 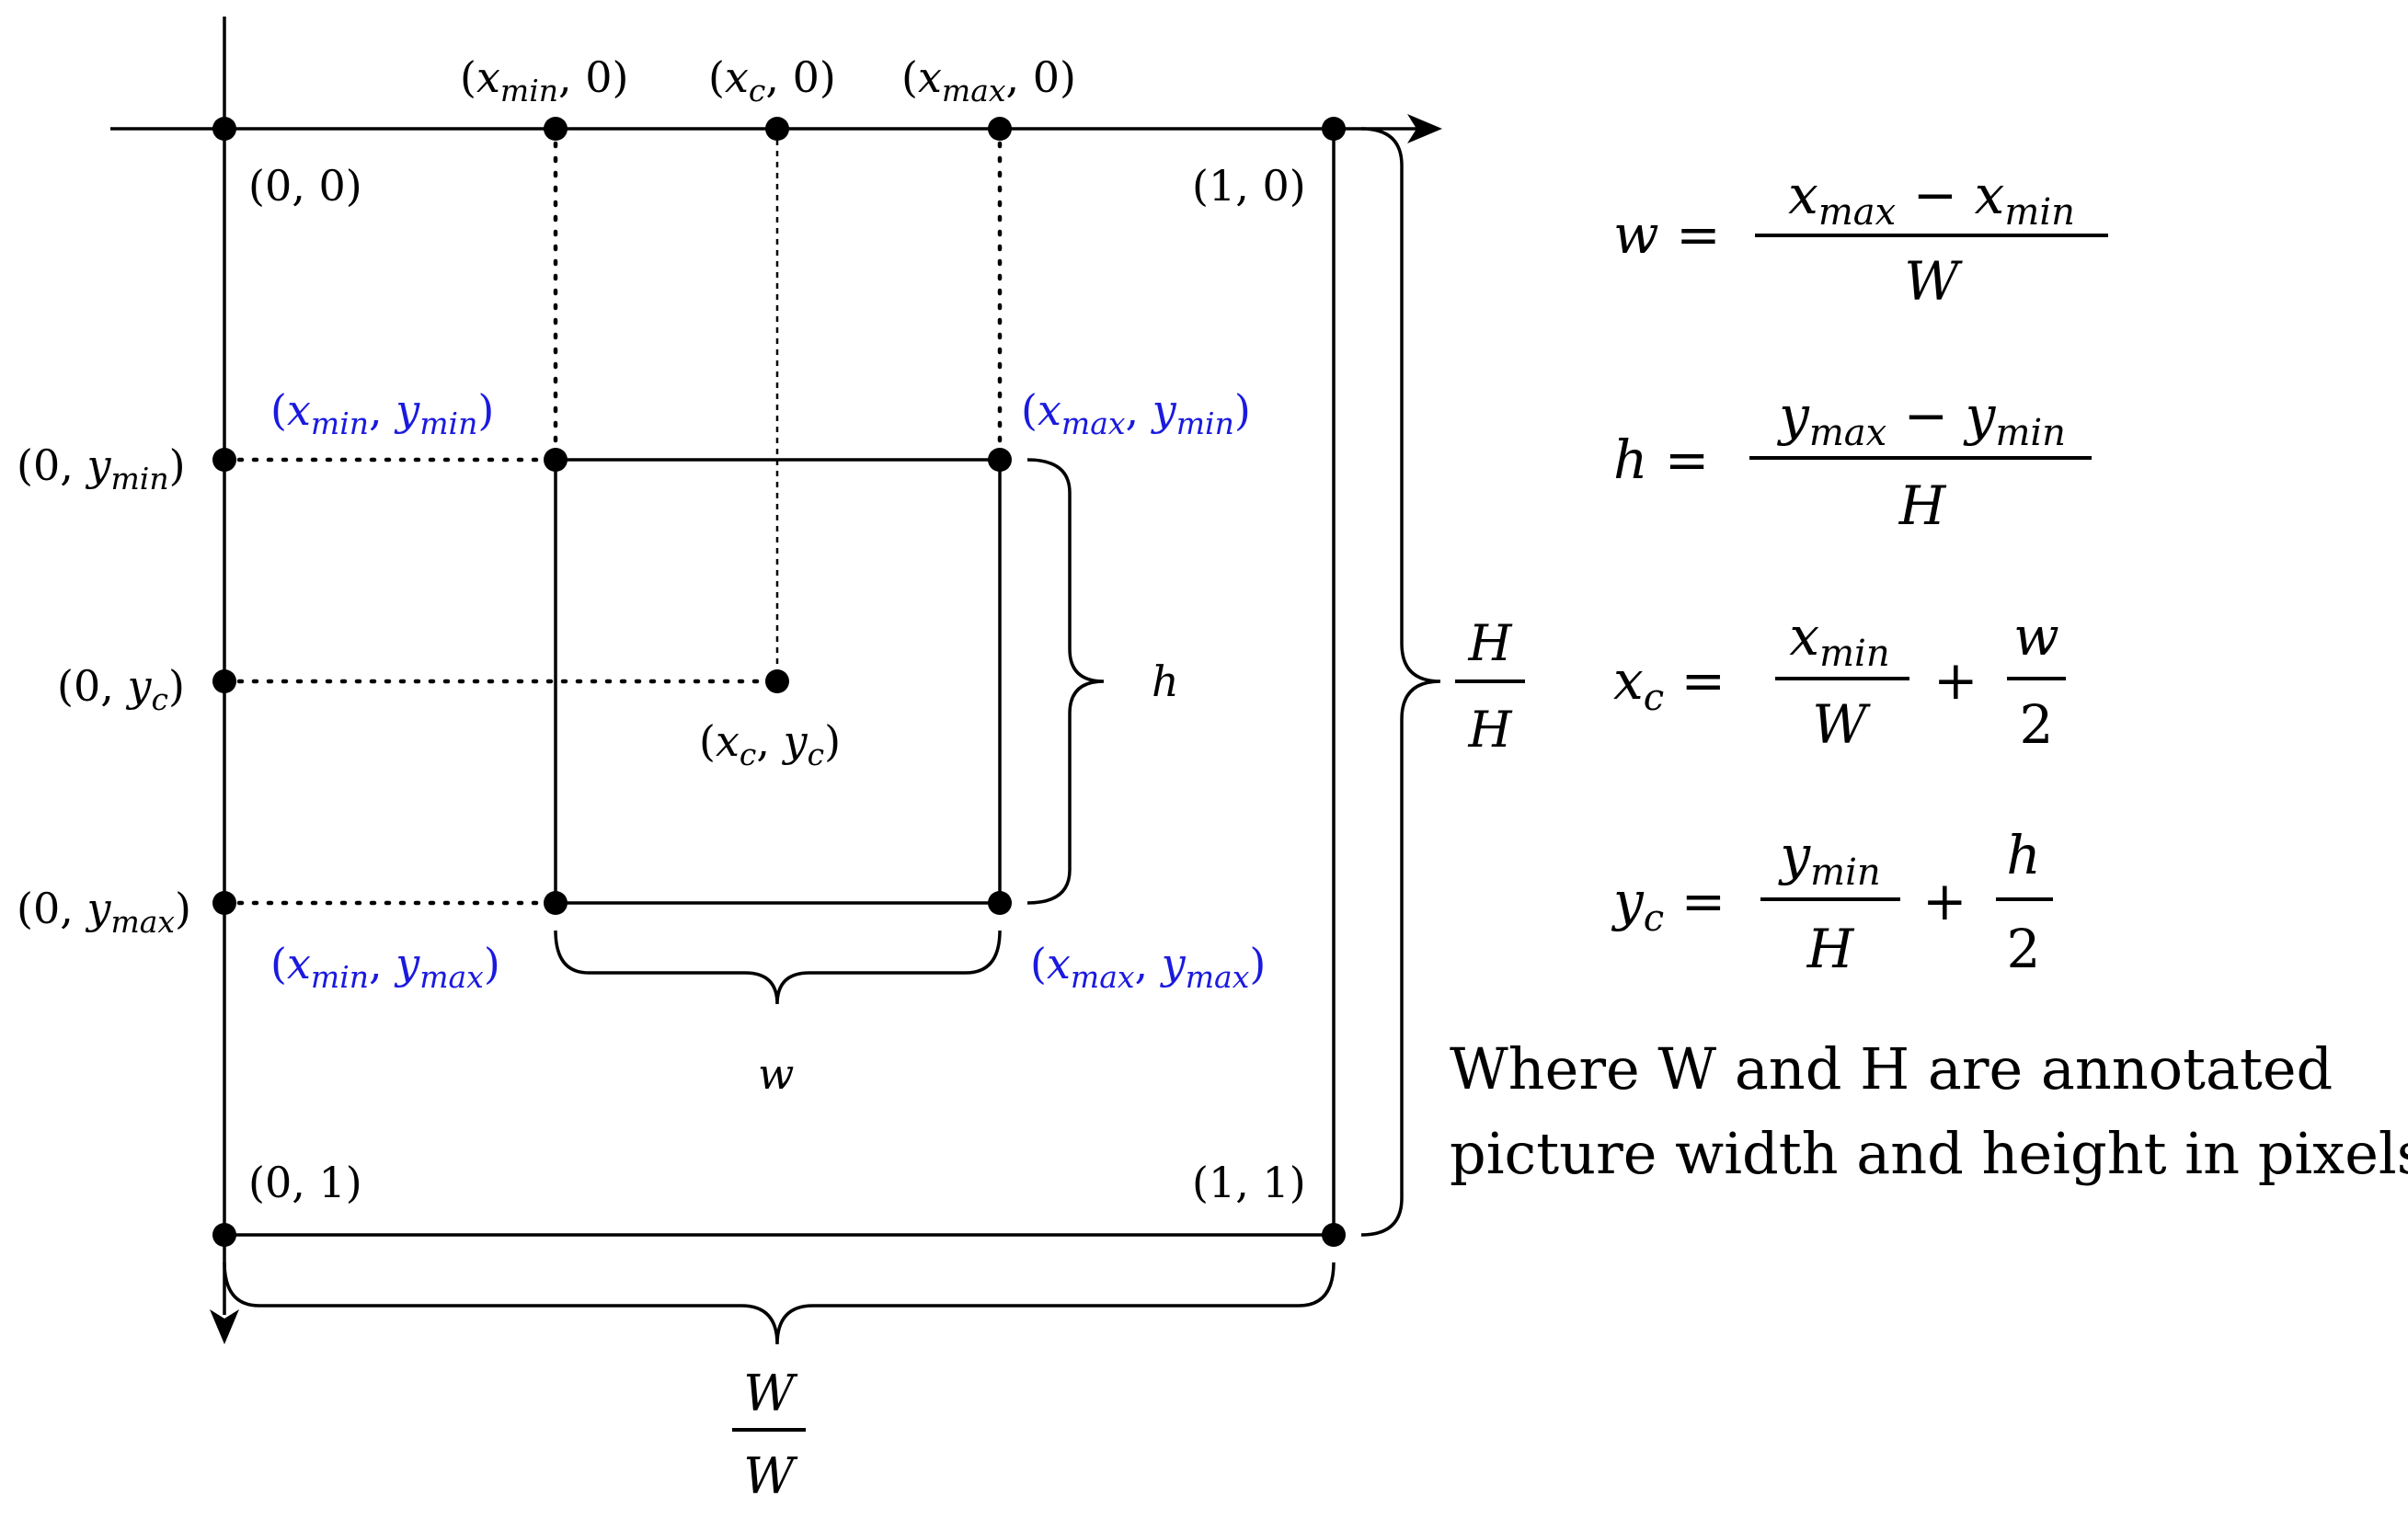 I want to click on label-box-top-left: (xmin, ymin), so click(x=382, y=413).